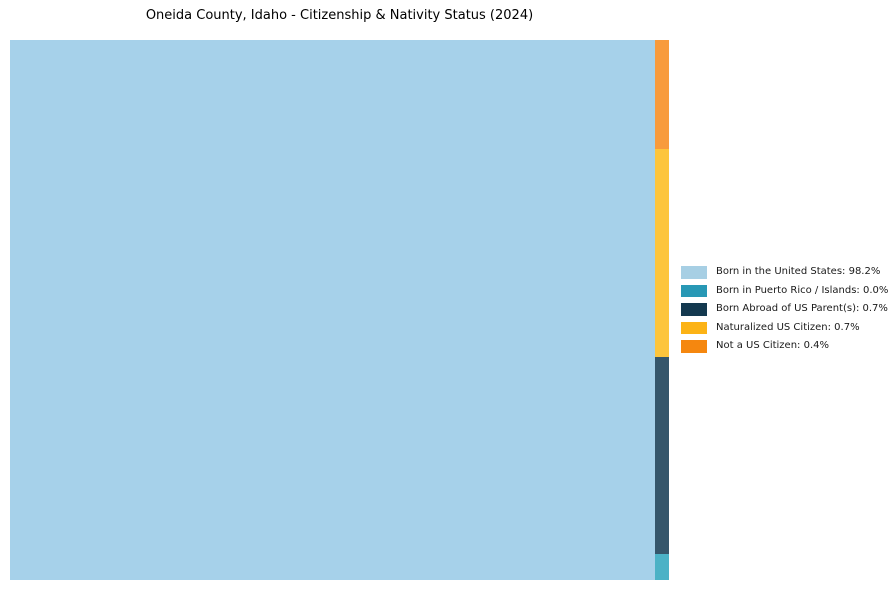 The height and width of the screenshot is (590, 889). I want to click on legend-row-born_abroad: Born Abroad of US Parent(s): 0.7%, so click(784, 309).